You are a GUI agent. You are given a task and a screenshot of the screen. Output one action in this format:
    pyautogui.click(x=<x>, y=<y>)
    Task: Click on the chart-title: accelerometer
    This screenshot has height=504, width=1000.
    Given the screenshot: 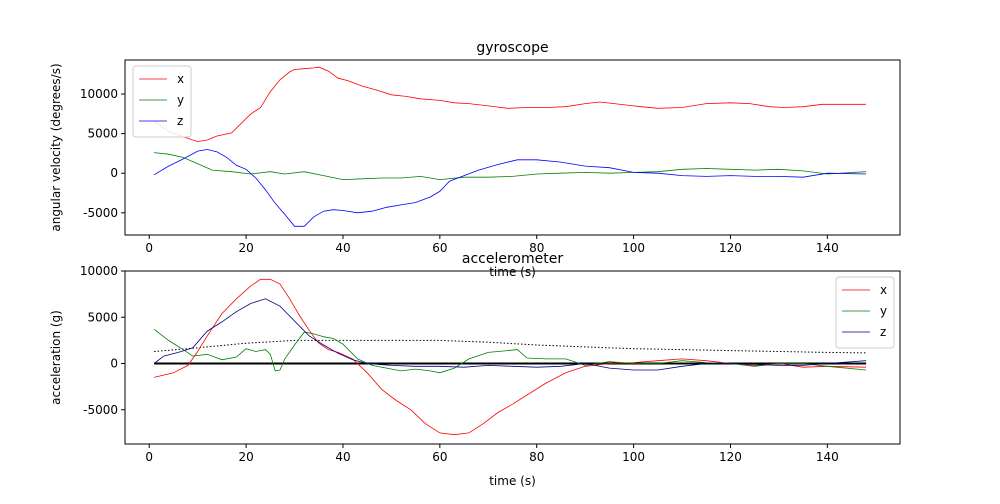 What is the action you would take?
    pyautogui.click(x=512, y=259)
    